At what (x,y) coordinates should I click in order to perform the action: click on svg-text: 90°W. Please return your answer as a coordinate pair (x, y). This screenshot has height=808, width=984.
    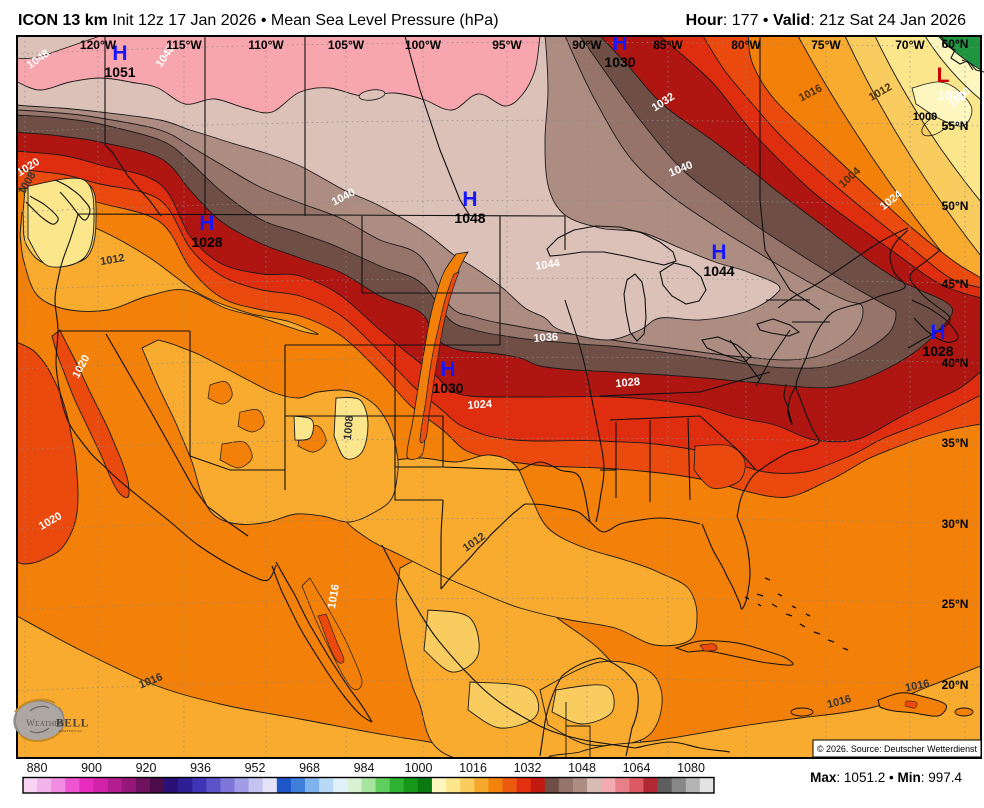
    Looking at the image, I should click on (587, 45).